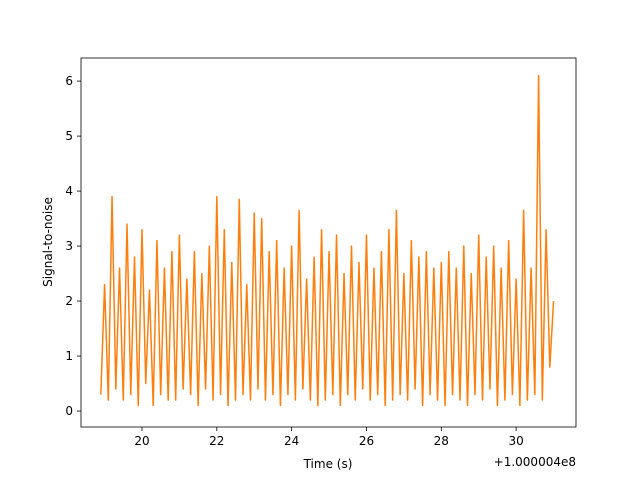  I want to click on x-tick-label: 28, so click(441, 441).